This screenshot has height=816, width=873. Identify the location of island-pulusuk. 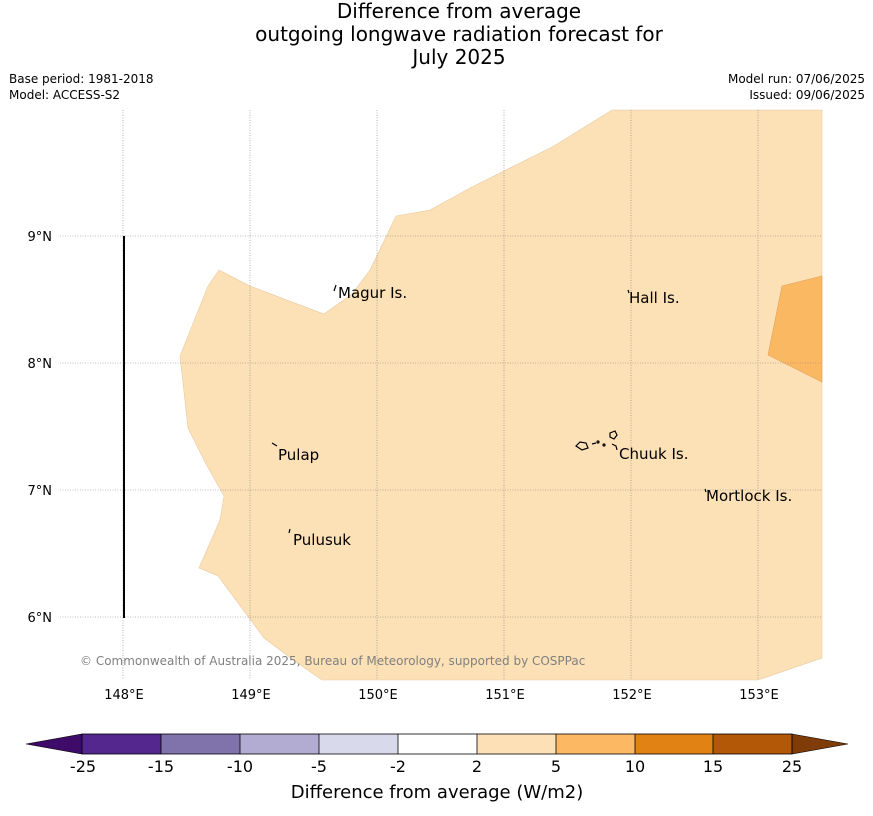
(289, 531).